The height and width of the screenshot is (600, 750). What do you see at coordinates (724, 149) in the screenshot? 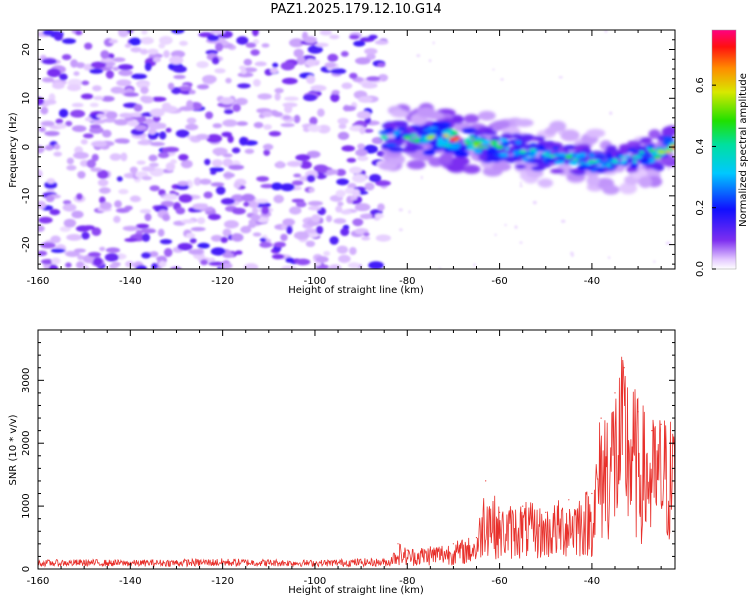
I see `colorbar-frame` at bounding box center [724, 149].